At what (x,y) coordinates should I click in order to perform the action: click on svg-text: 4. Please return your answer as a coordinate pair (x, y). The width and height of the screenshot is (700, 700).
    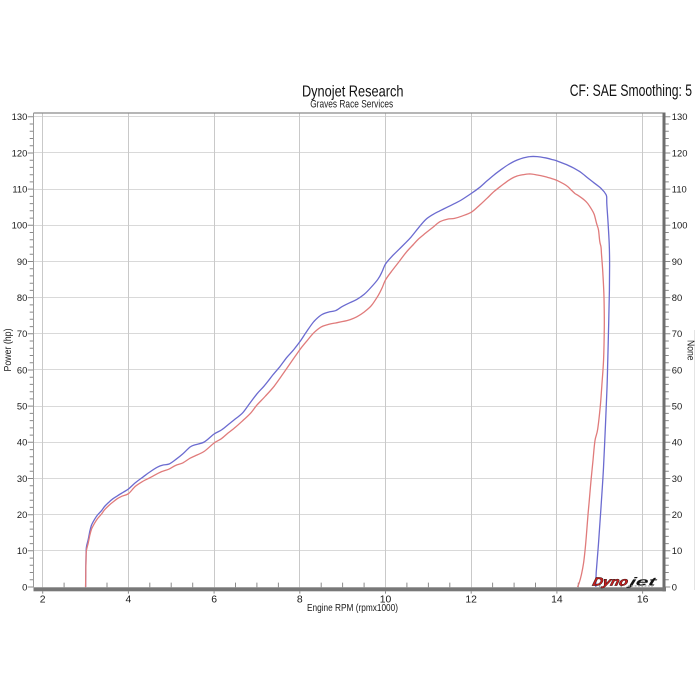
    Looking at the image, I should click on (129, 599).